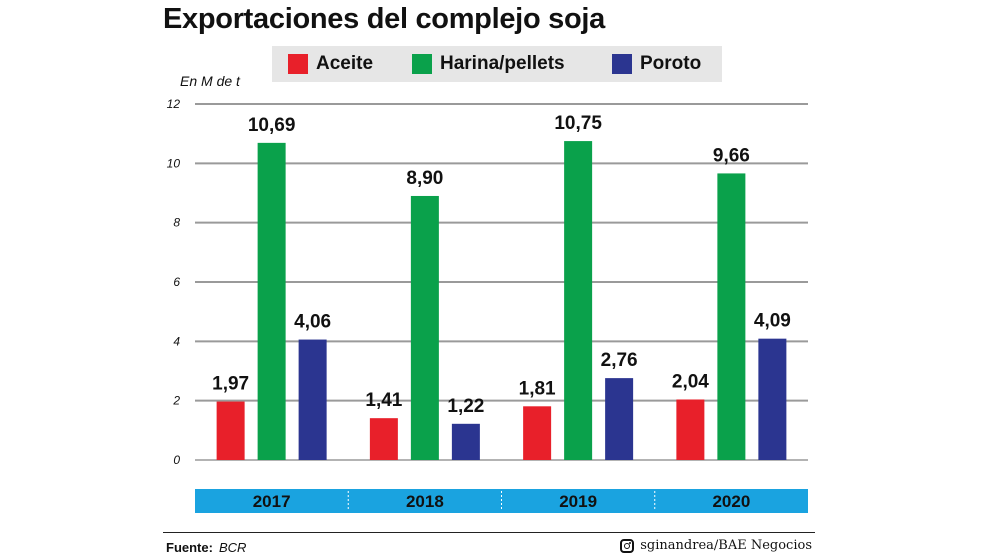 Image resolution: width=992 pixels, height=558 pixels. Describe the element at coordinates (619, 360) in the screenshot. I see `data-label: 2,76` at that location.